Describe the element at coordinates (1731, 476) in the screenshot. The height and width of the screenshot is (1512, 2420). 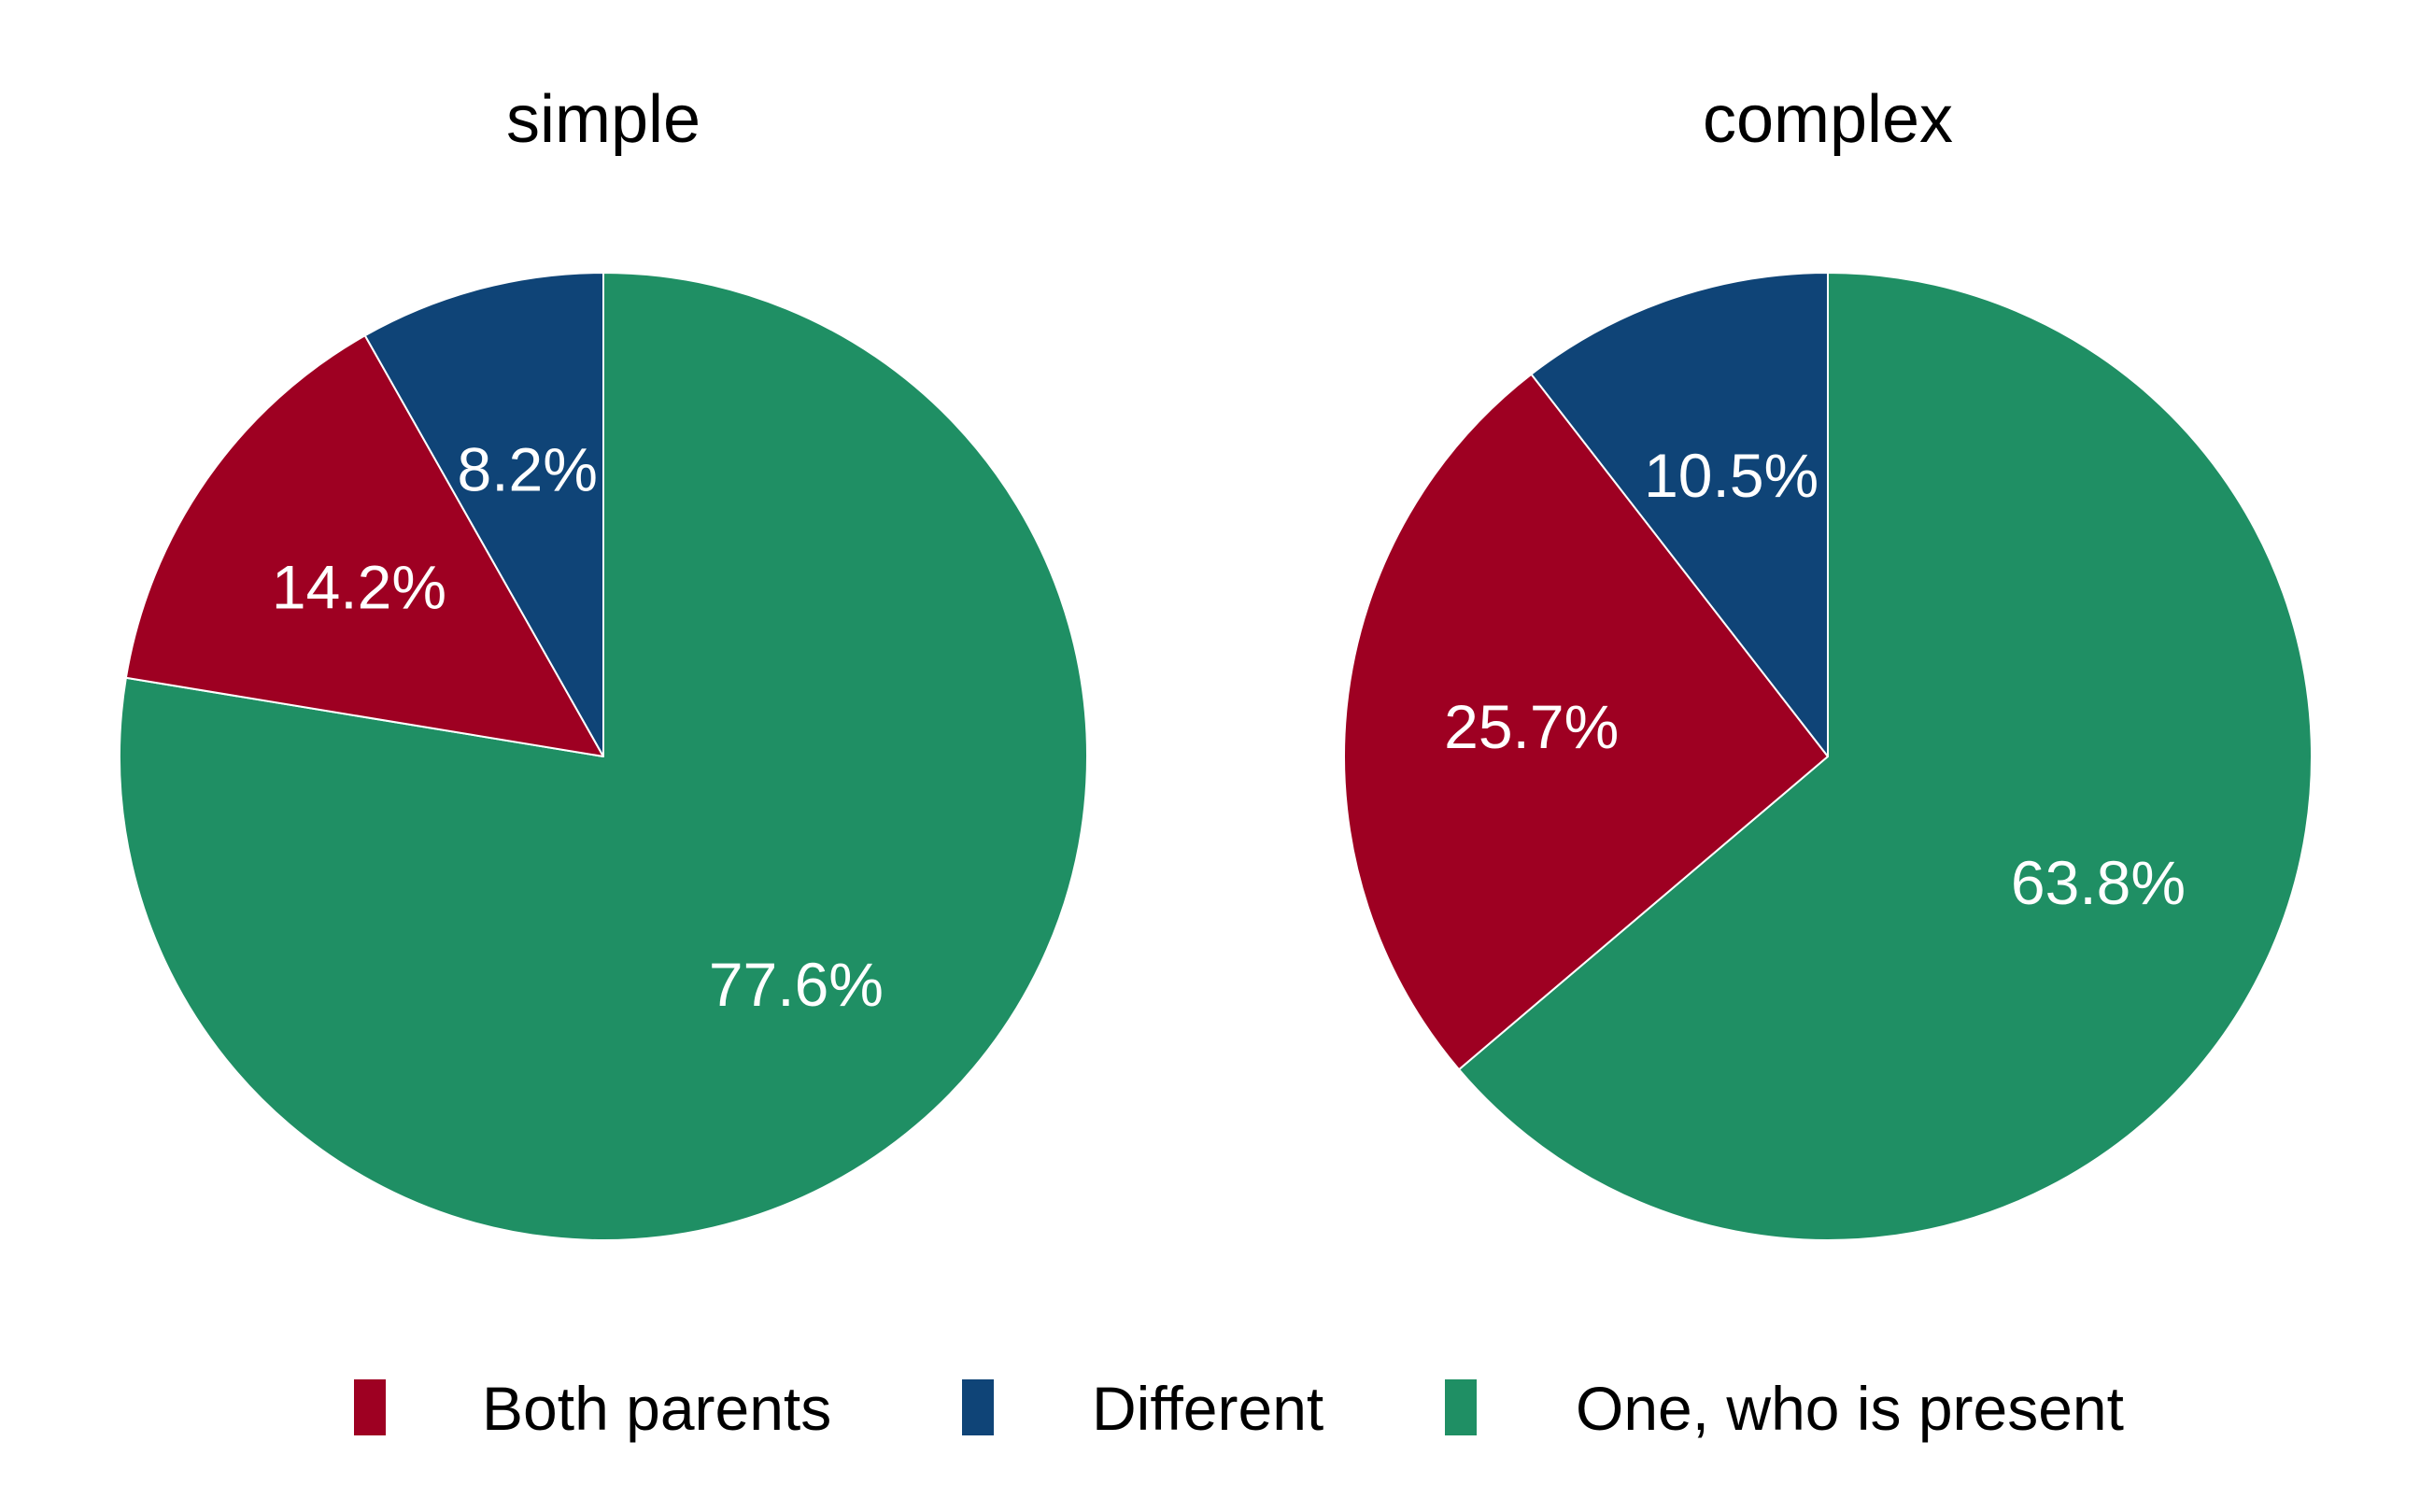
I see `slice-label-complex-different: 10.5%` at that location.